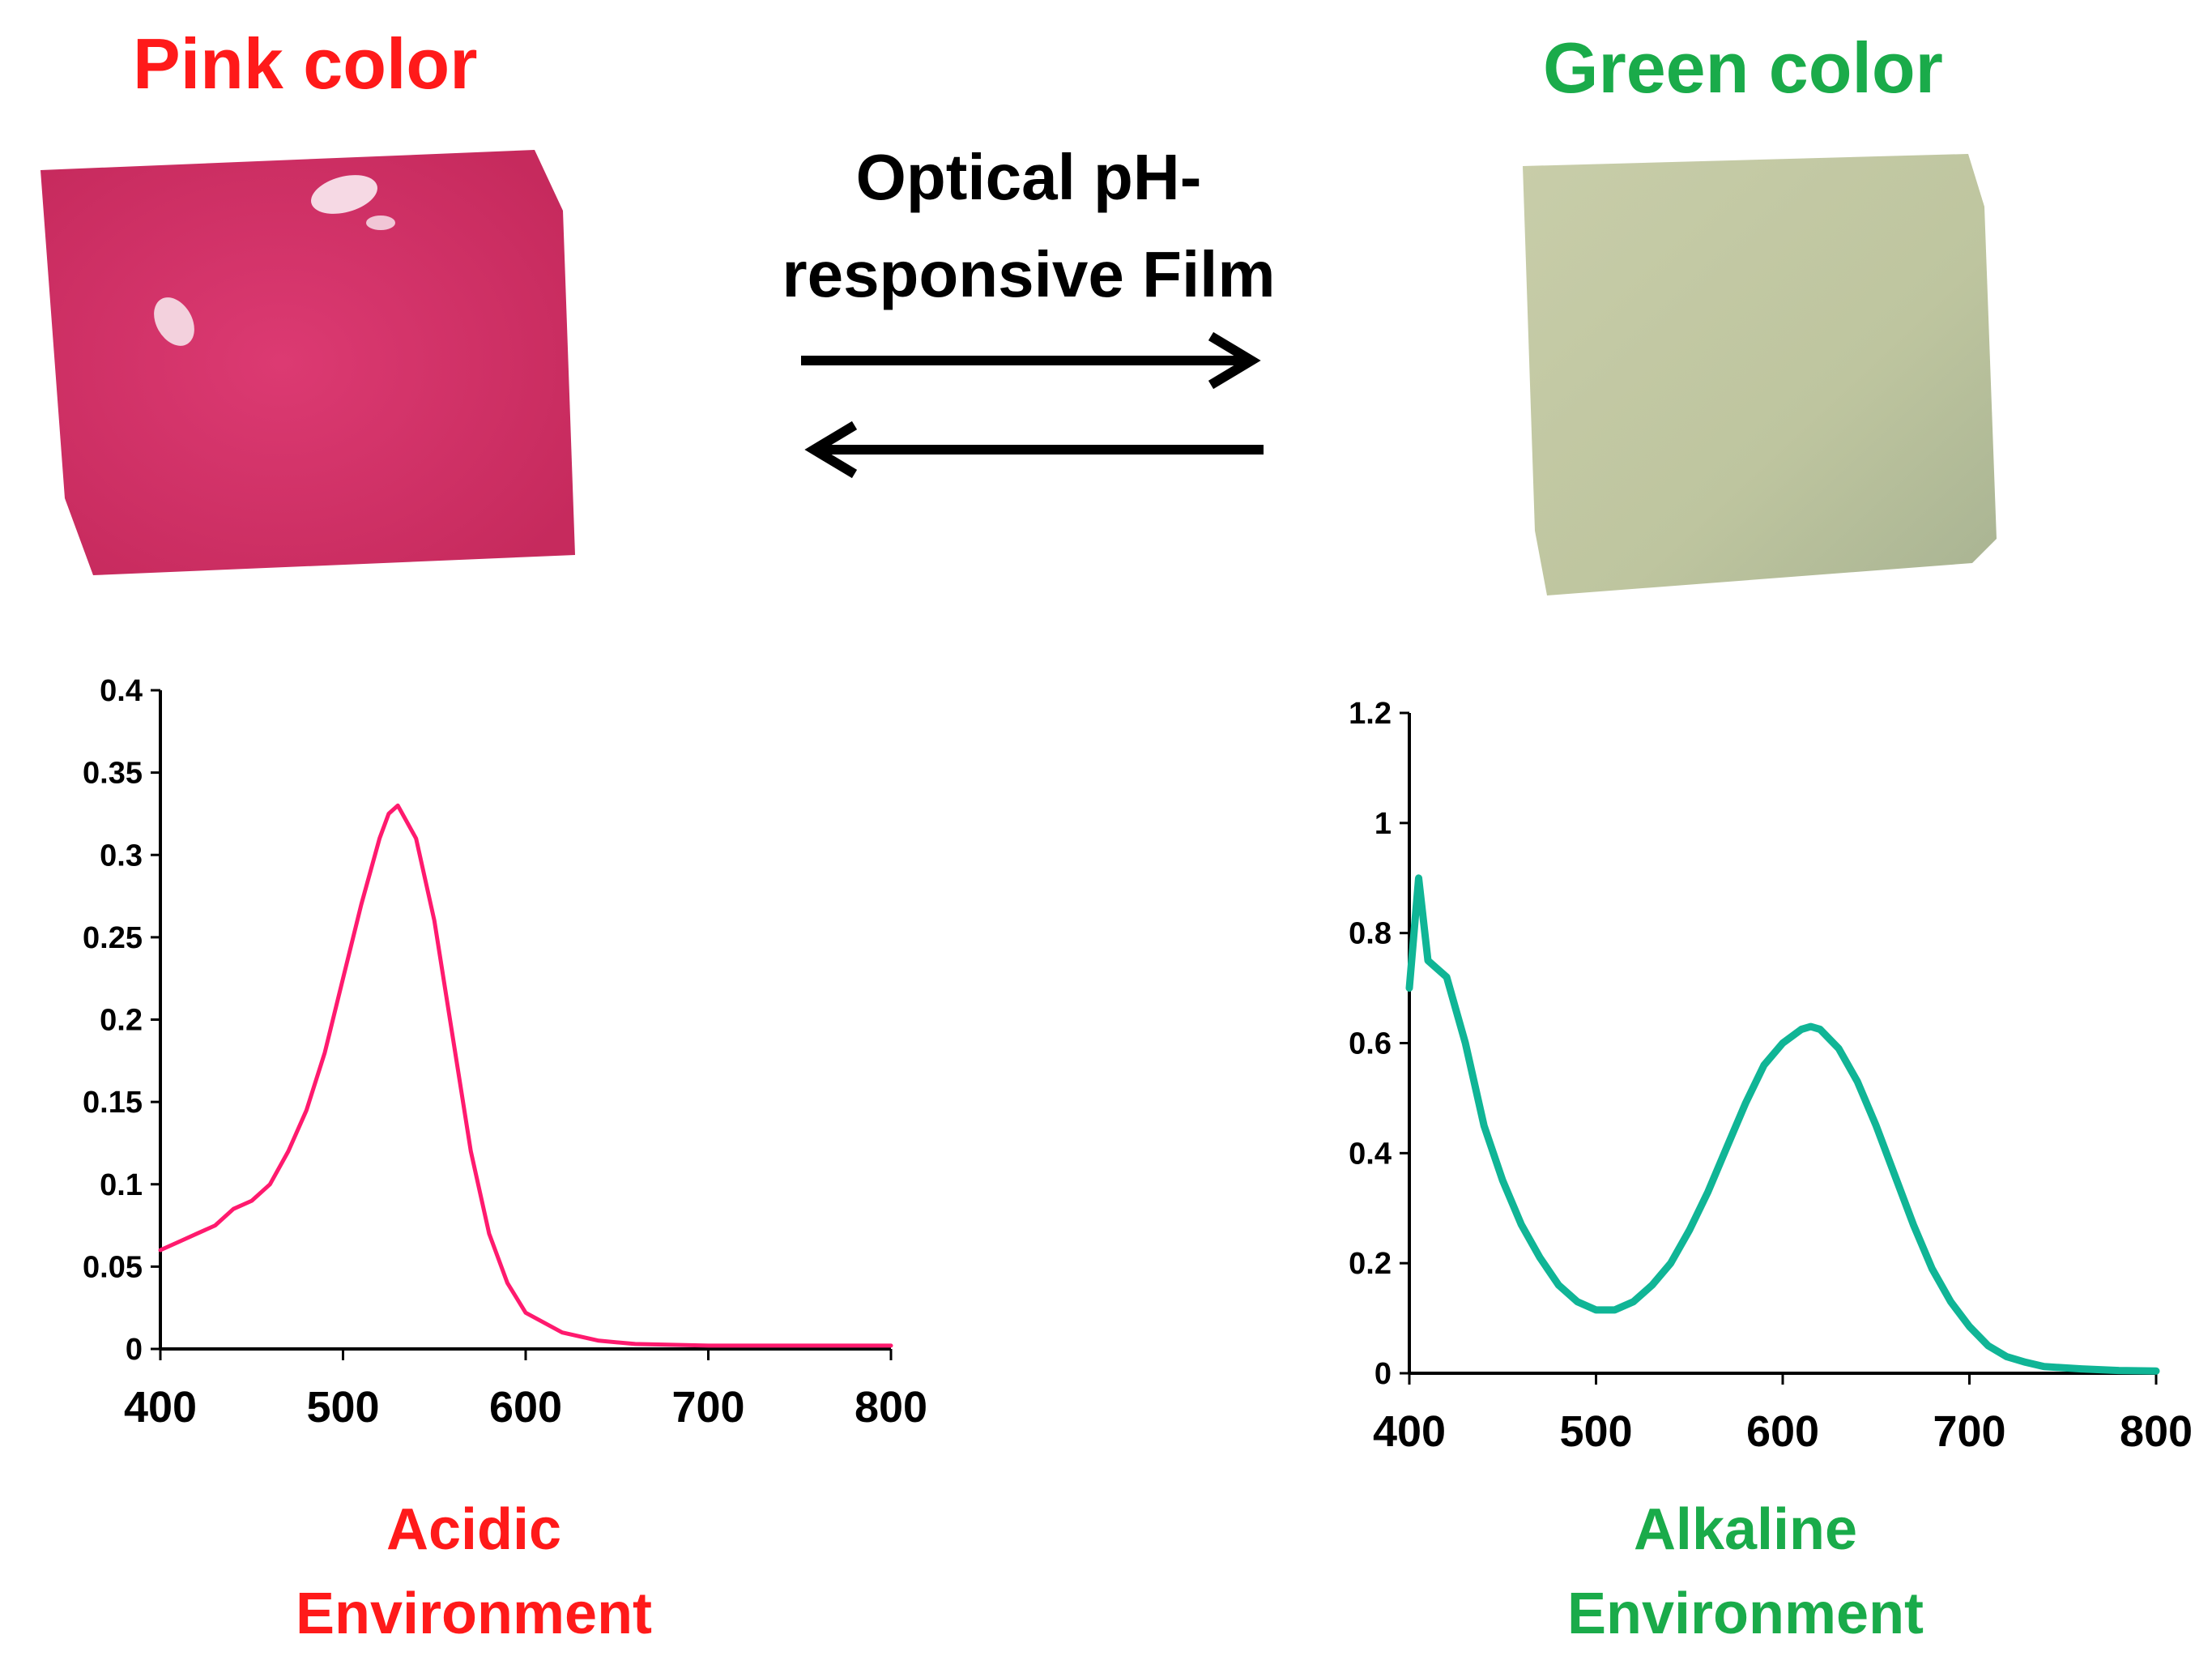 The image size is (2212, 1656). Describe the element at coordinates (525, 1407) in the screenshot. I see `acidic-x-tick-label: 600` at that location.